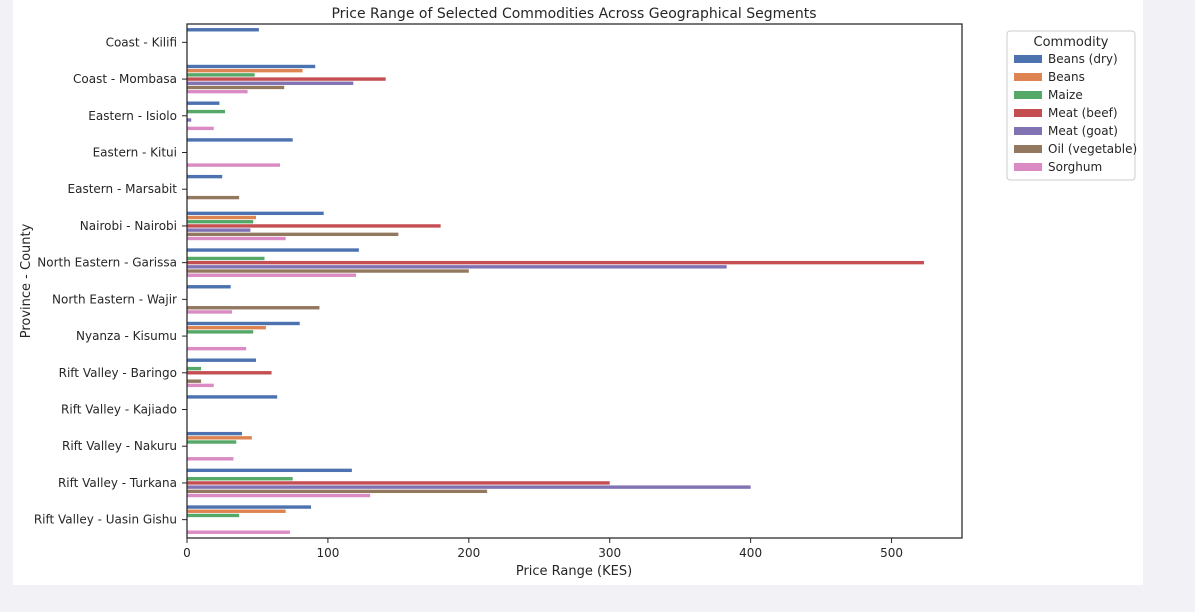  What do you see at coordinates (574, 571) in the screenshot?
I see `x-axis-label: Price Range (KES)` at bounding box center [574, 571].